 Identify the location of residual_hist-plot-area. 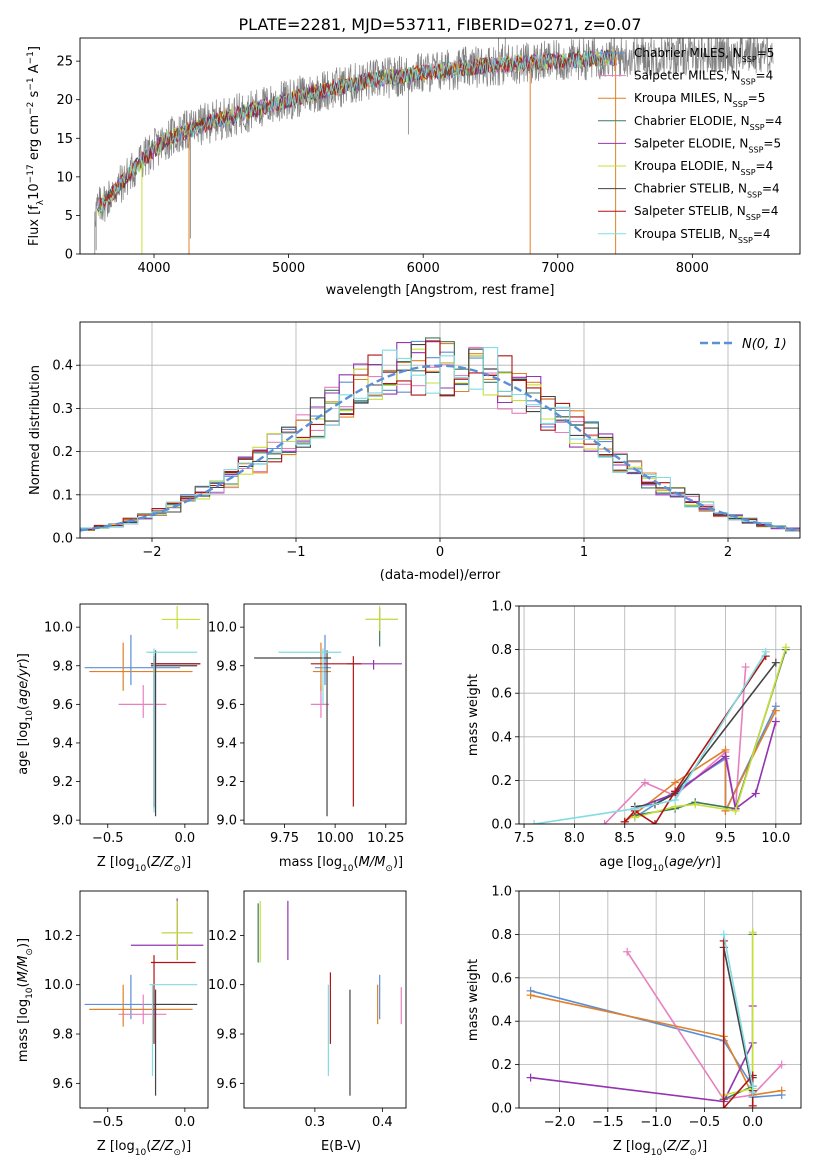
(440, 435).